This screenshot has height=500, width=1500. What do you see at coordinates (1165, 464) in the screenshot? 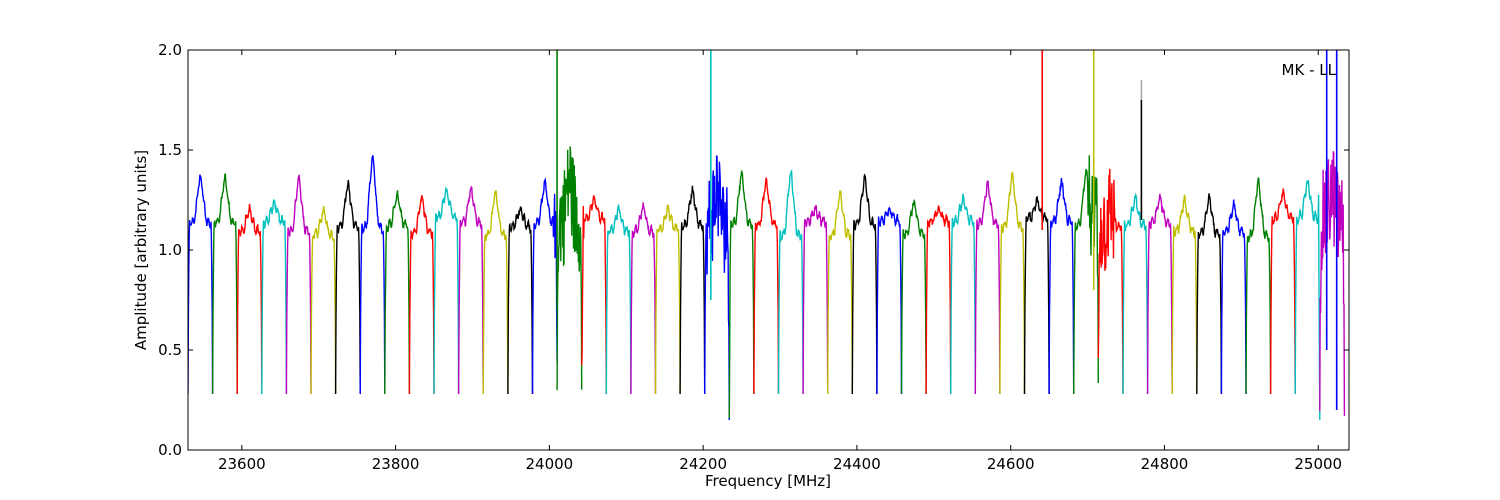
I see `x-tick-label: 24800` at bounding box center [1165, 464].